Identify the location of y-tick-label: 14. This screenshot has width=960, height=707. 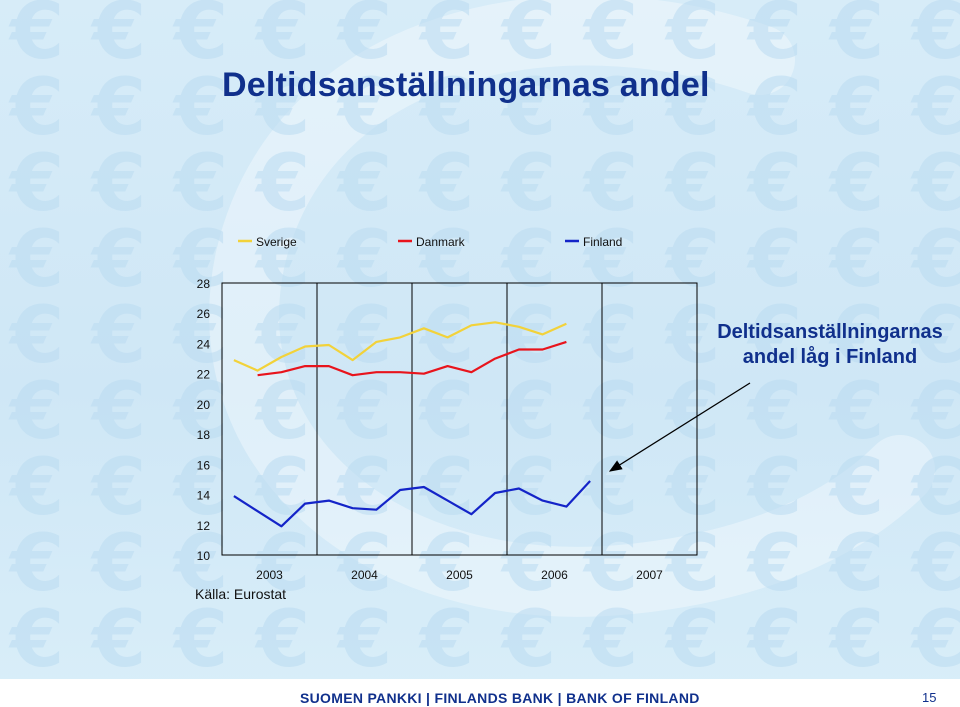
(204, 496).